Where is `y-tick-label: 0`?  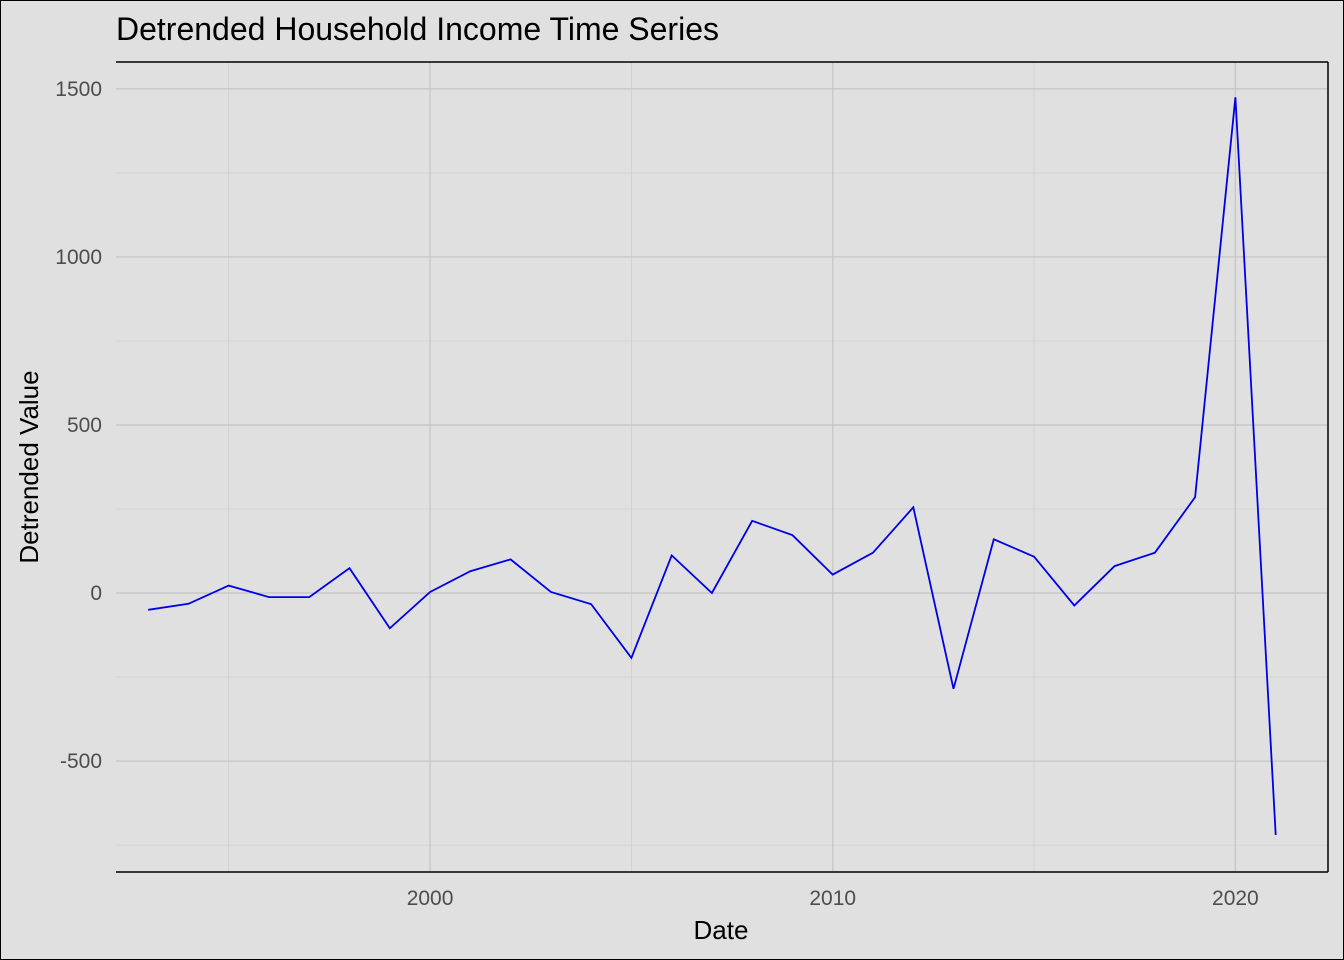
y-tick-label: 0 is located at coordinates (96, 593).